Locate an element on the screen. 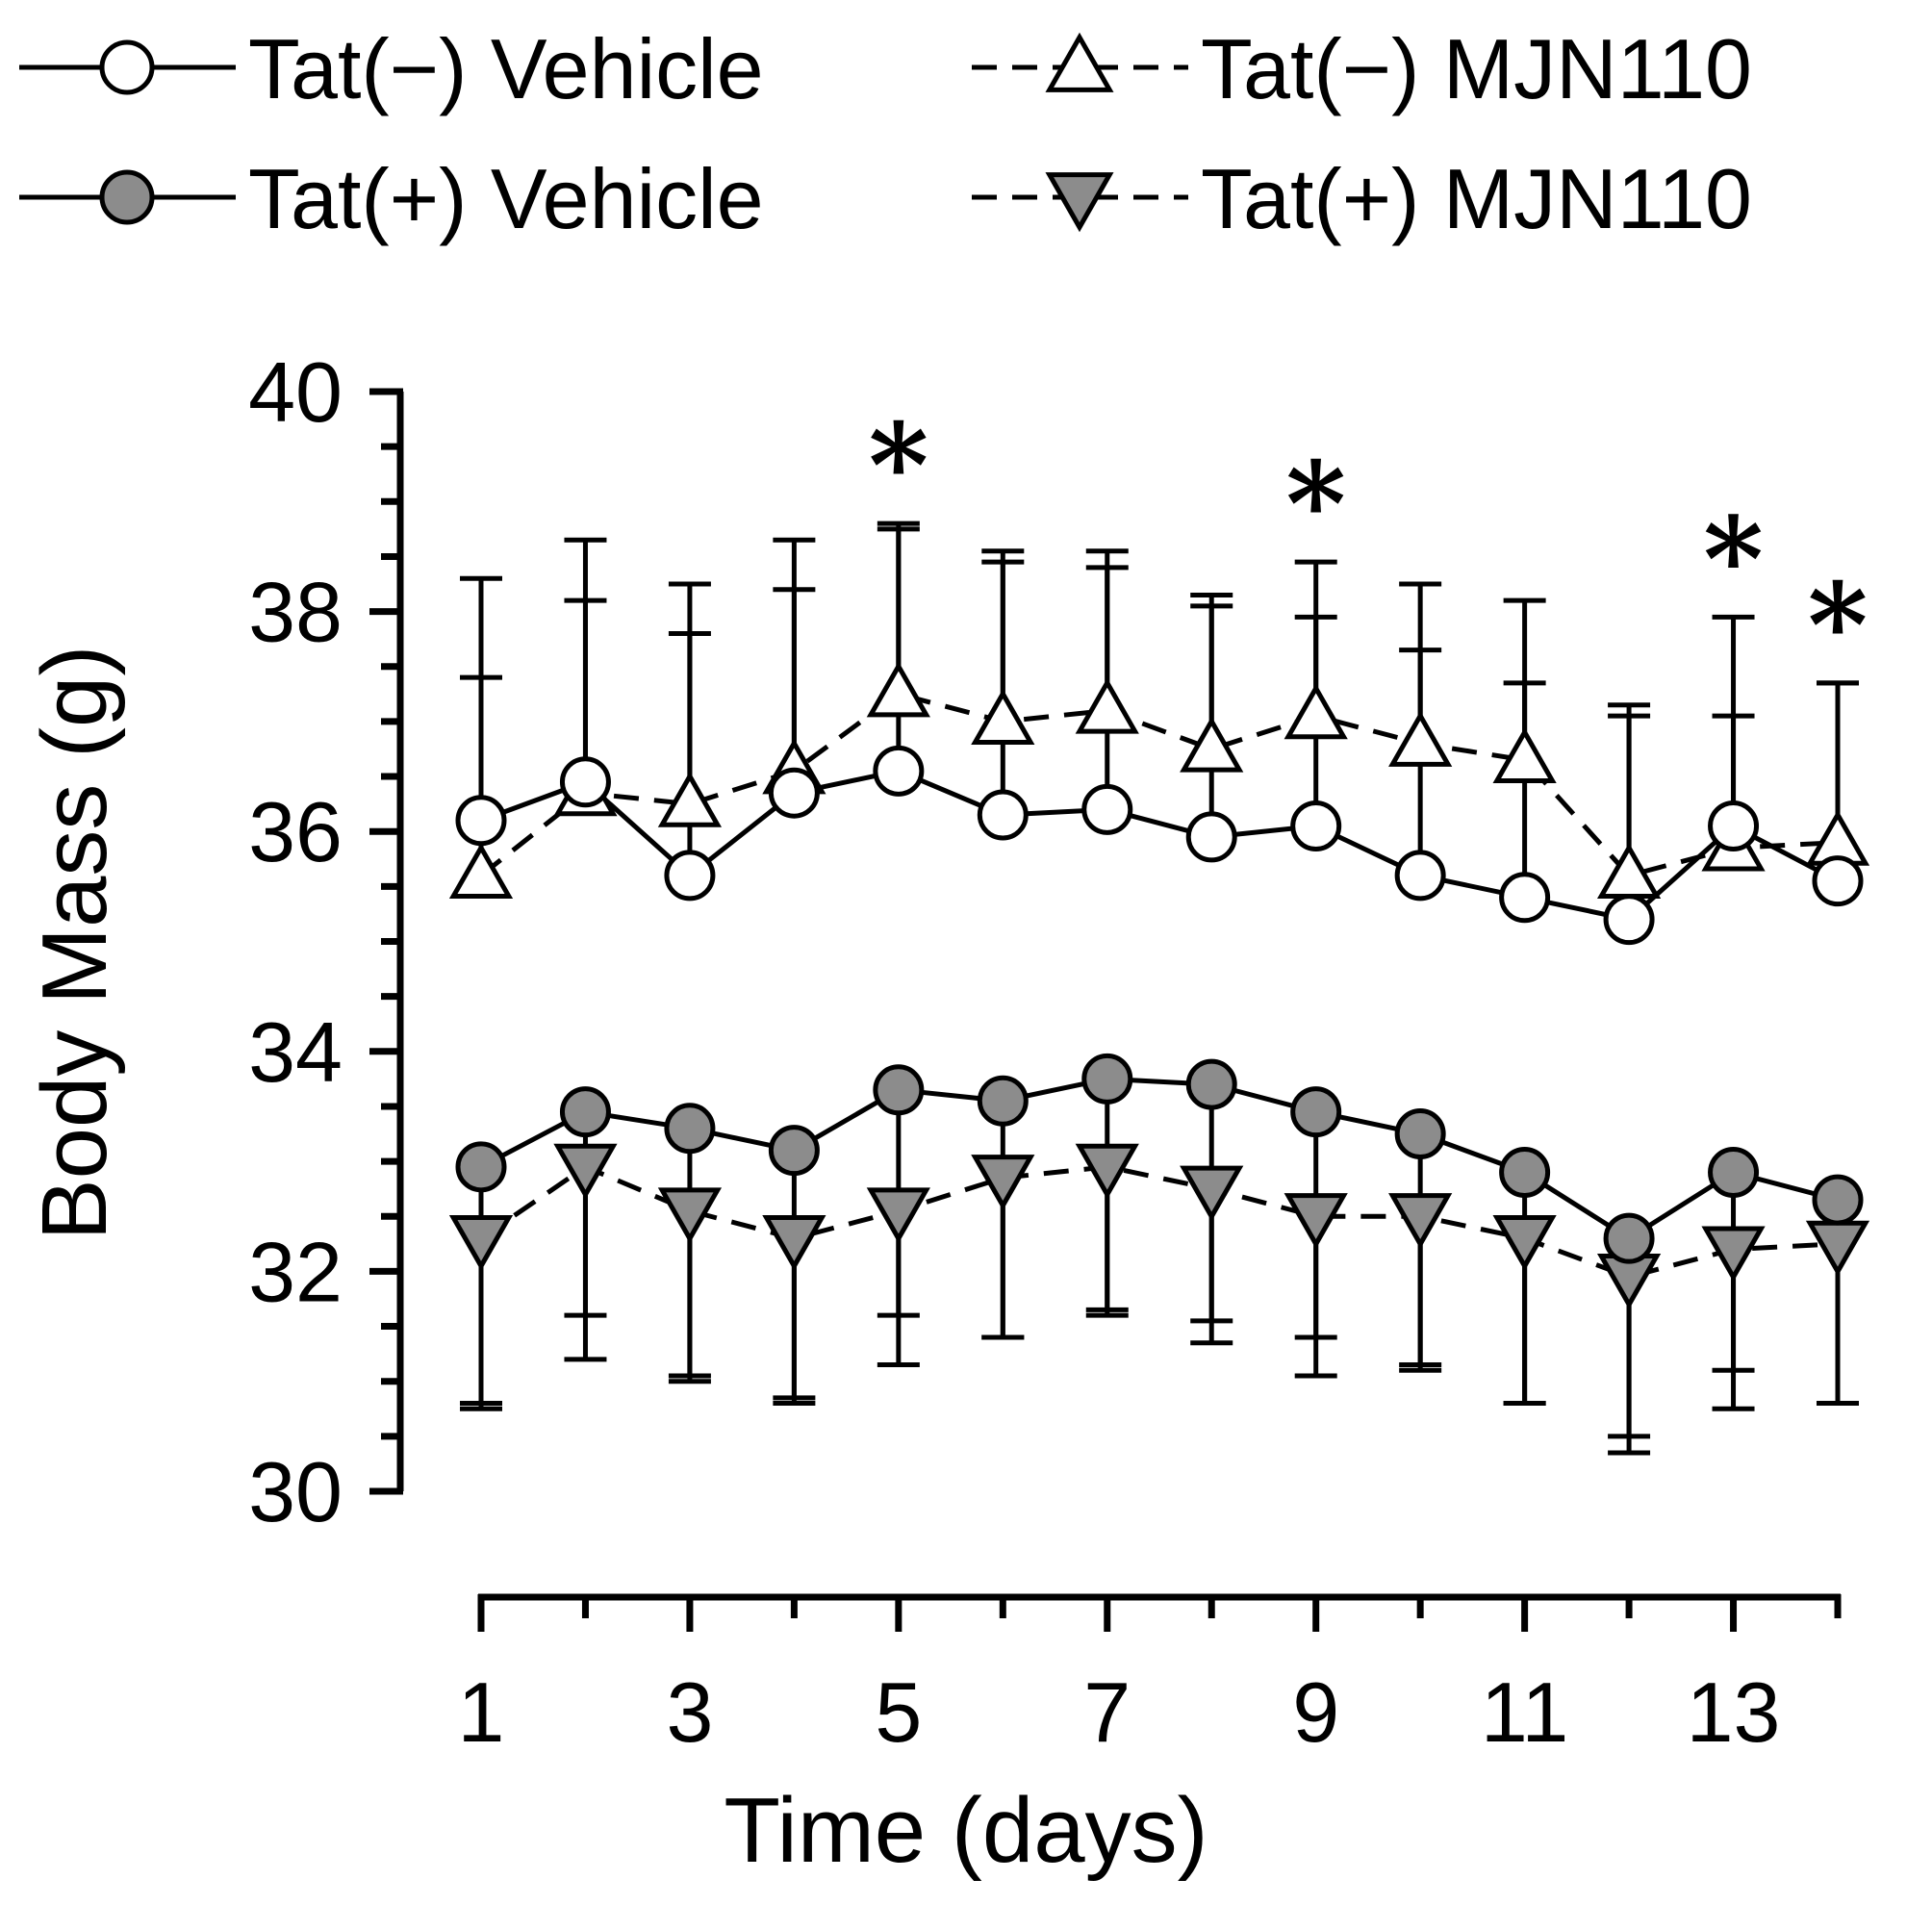  y-tick-label: 34 is located at coordinates (295, 1052).